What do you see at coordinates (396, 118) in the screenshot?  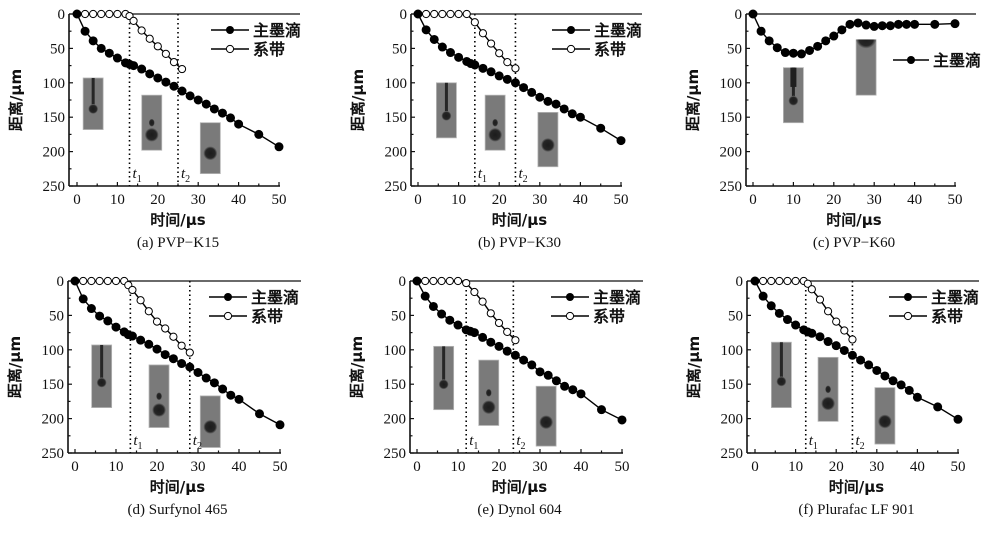 I see `y-tick-label: 150` at bounding box center [396, 118].